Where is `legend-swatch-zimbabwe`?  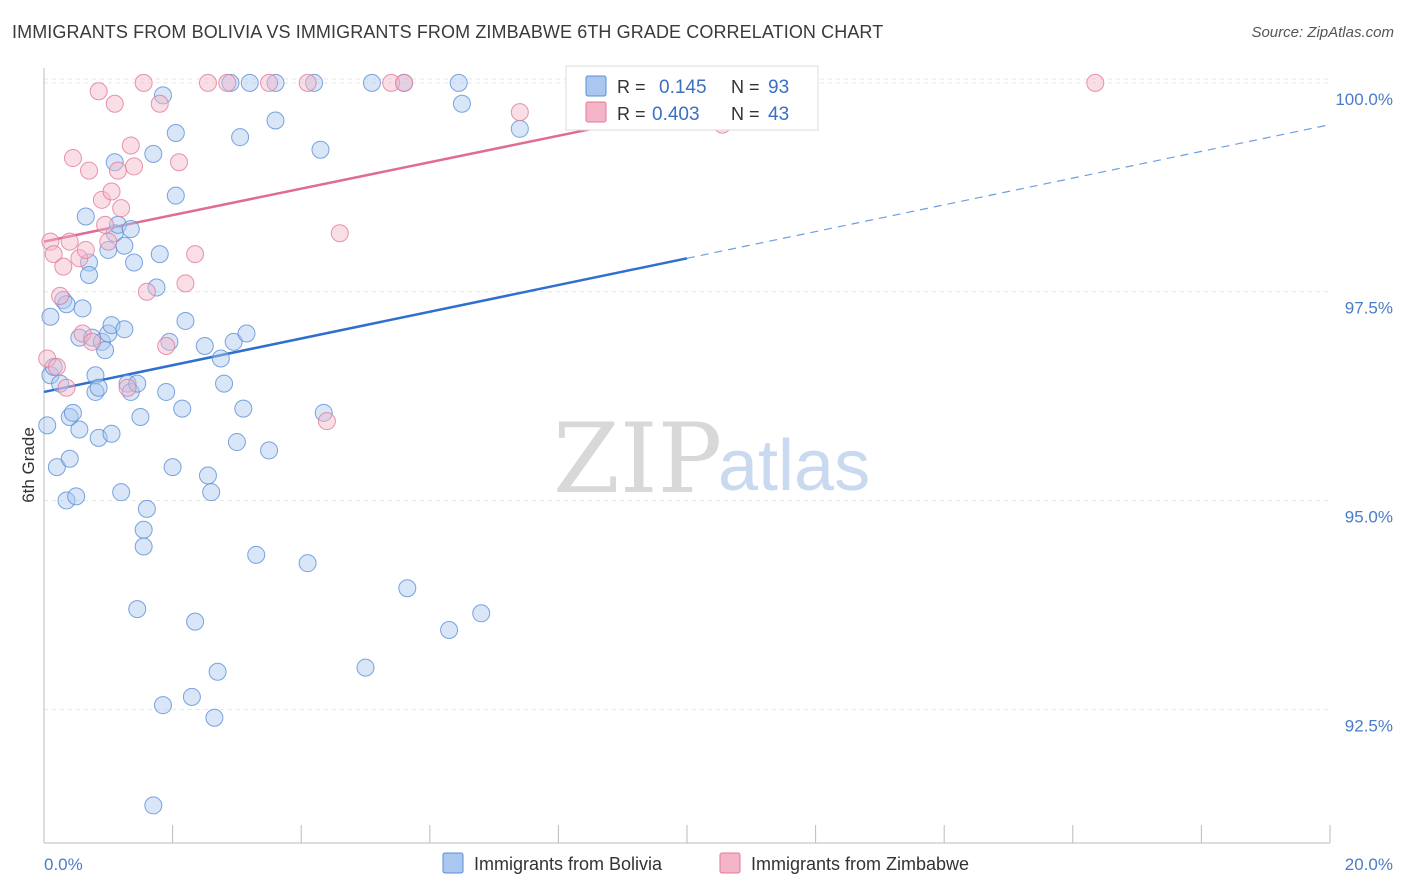
legend-swatch-zimbabwe is located at coordinates (596, 112).